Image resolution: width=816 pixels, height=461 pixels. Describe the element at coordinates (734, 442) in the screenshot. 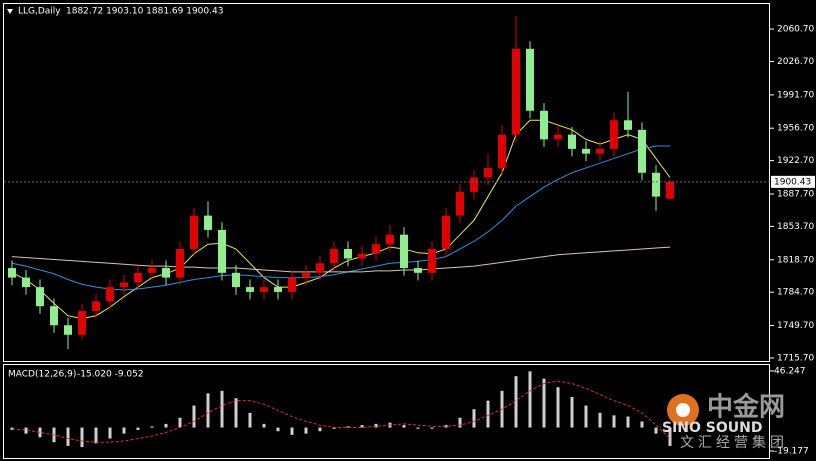

I see `watermark-slogan: 文汇经营集团` at that location.